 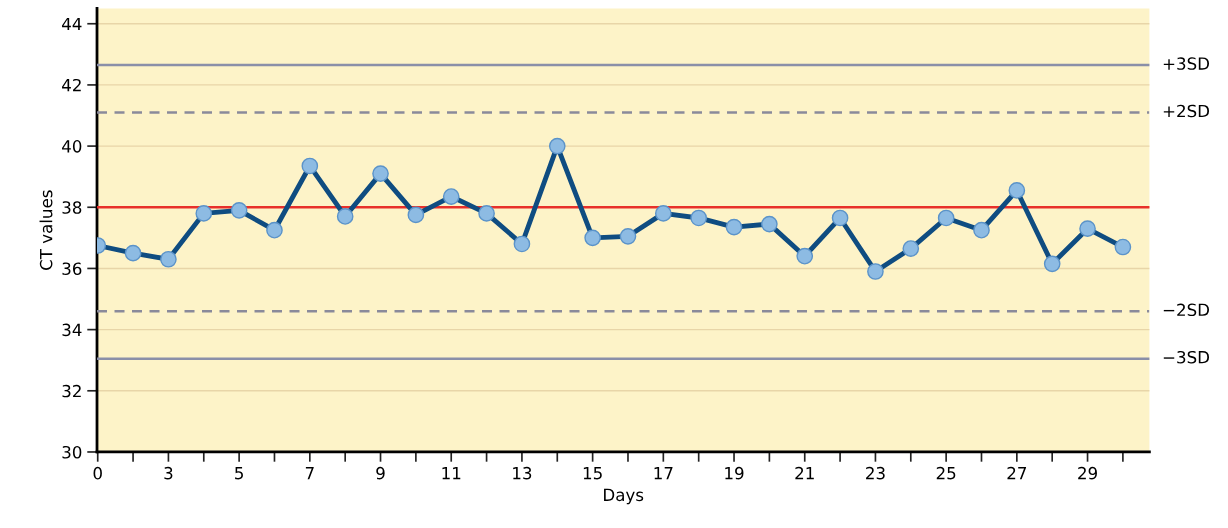 I want to click on ref-line-label: +3SD, so click(x=1186, y=63).